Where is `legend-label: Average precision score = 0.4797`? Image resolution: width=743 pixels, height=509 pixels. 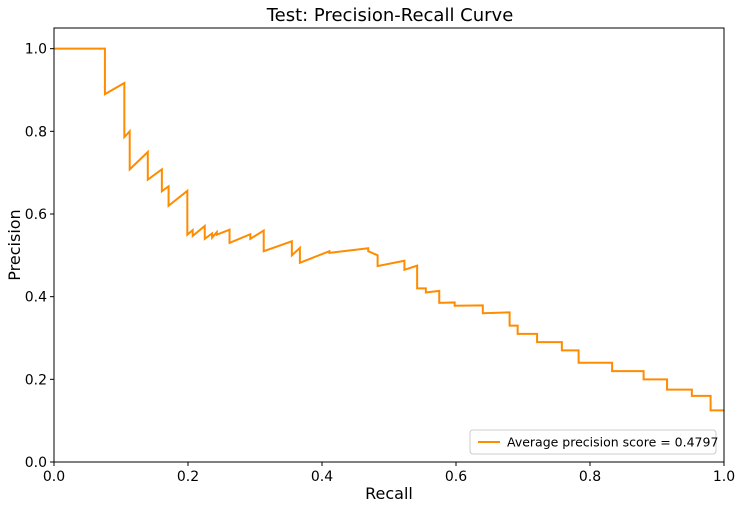 legend-label: Average precision score = 0.4797 is located at coordinates (612, 442).